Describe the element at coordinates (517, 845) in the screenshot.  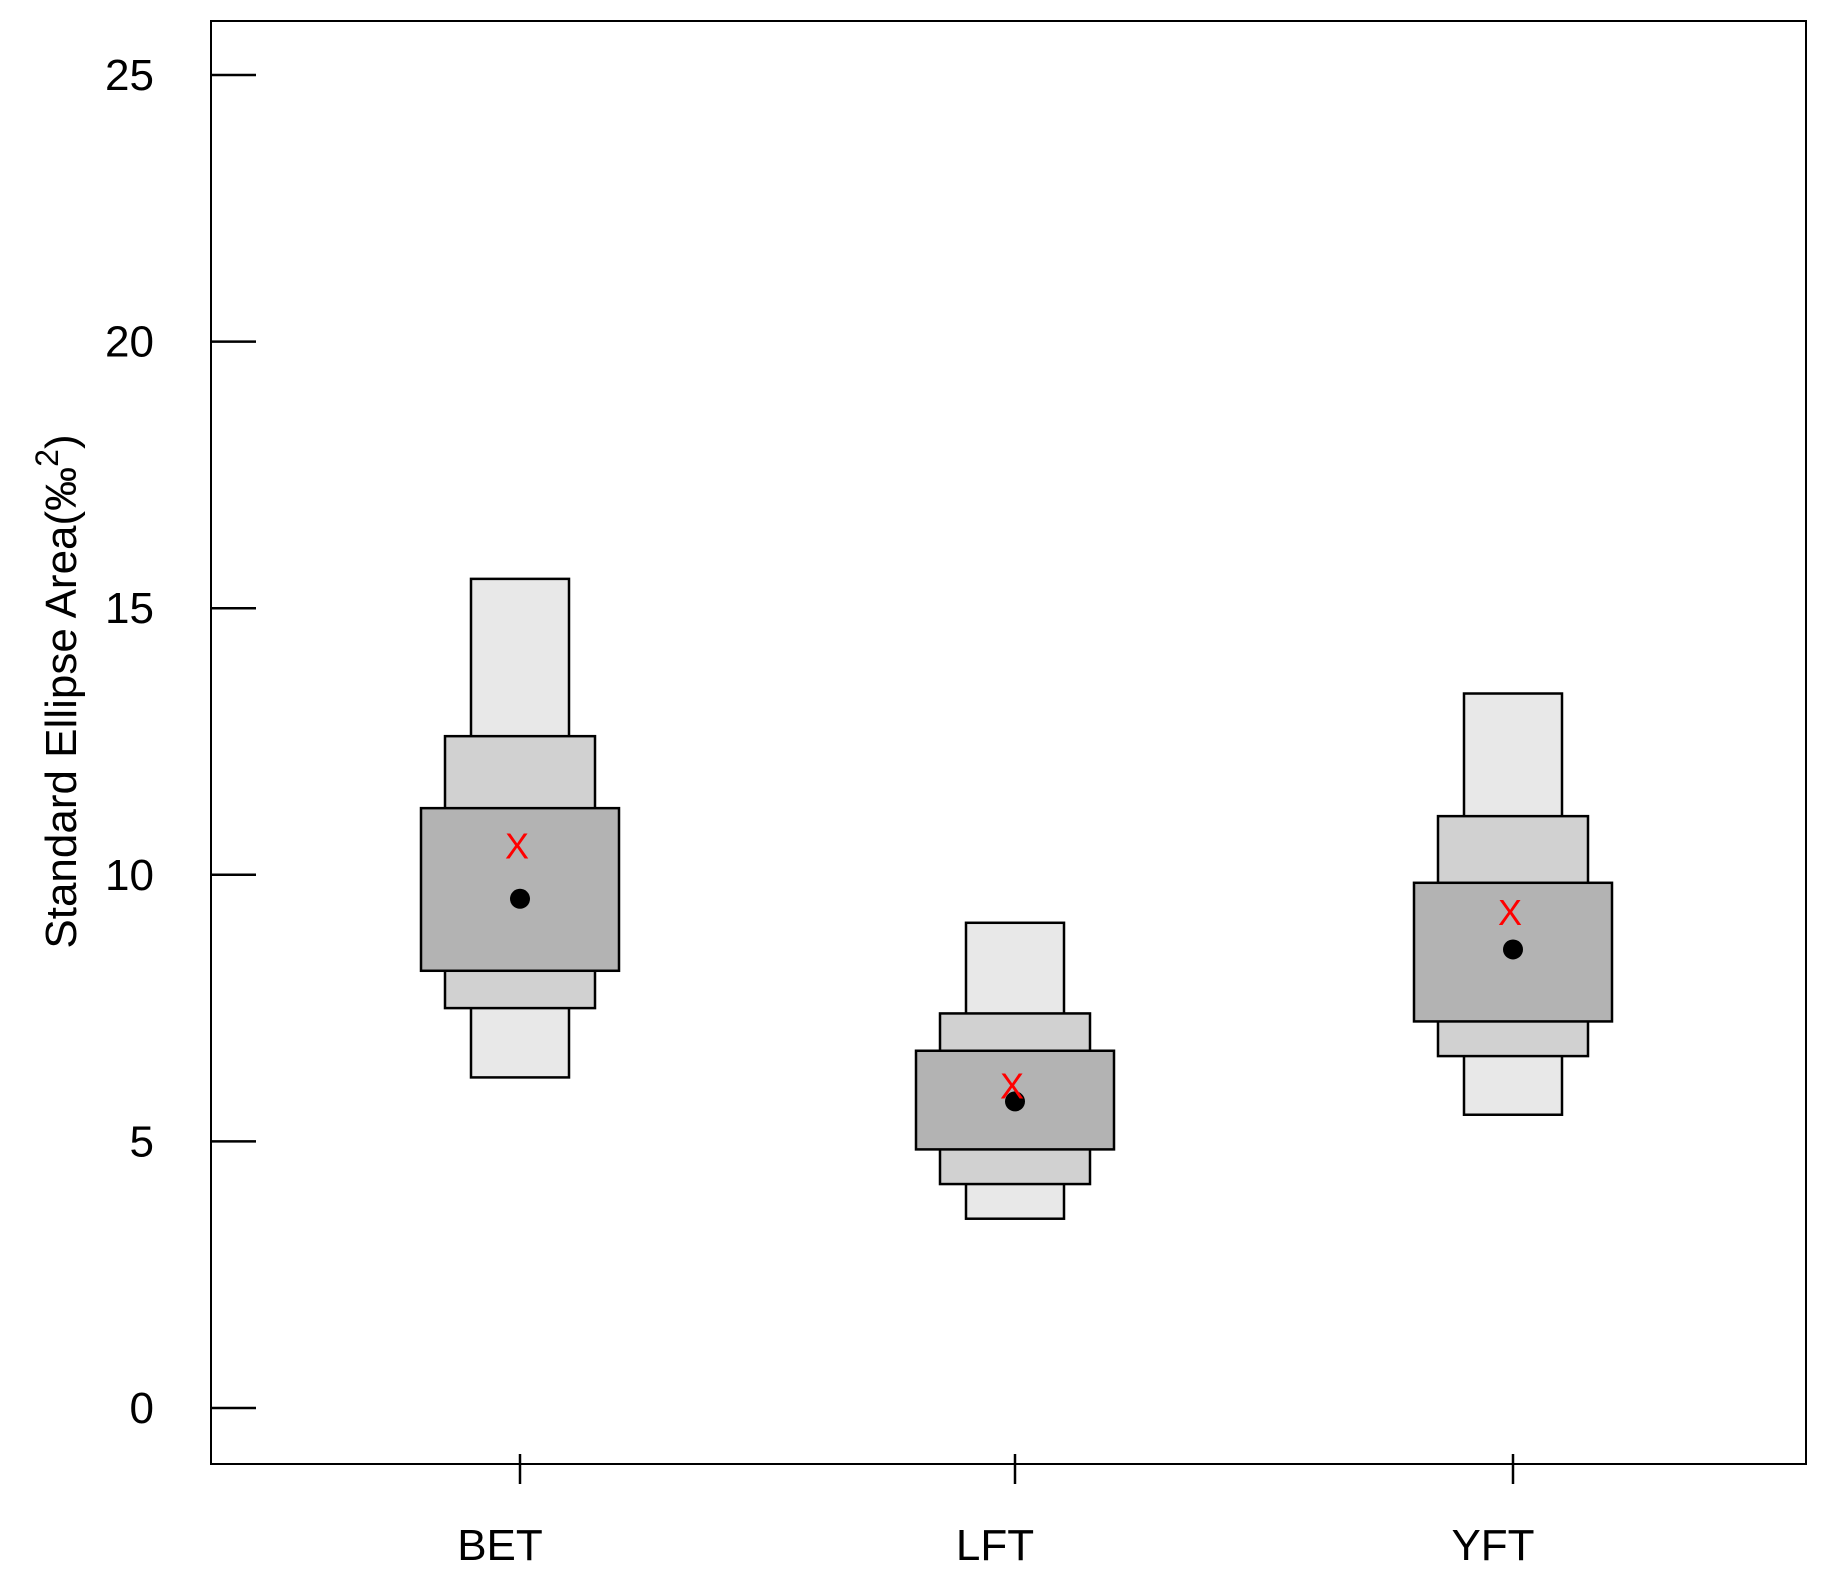
I see `sample-estimate-marker-bet: X` at that location.